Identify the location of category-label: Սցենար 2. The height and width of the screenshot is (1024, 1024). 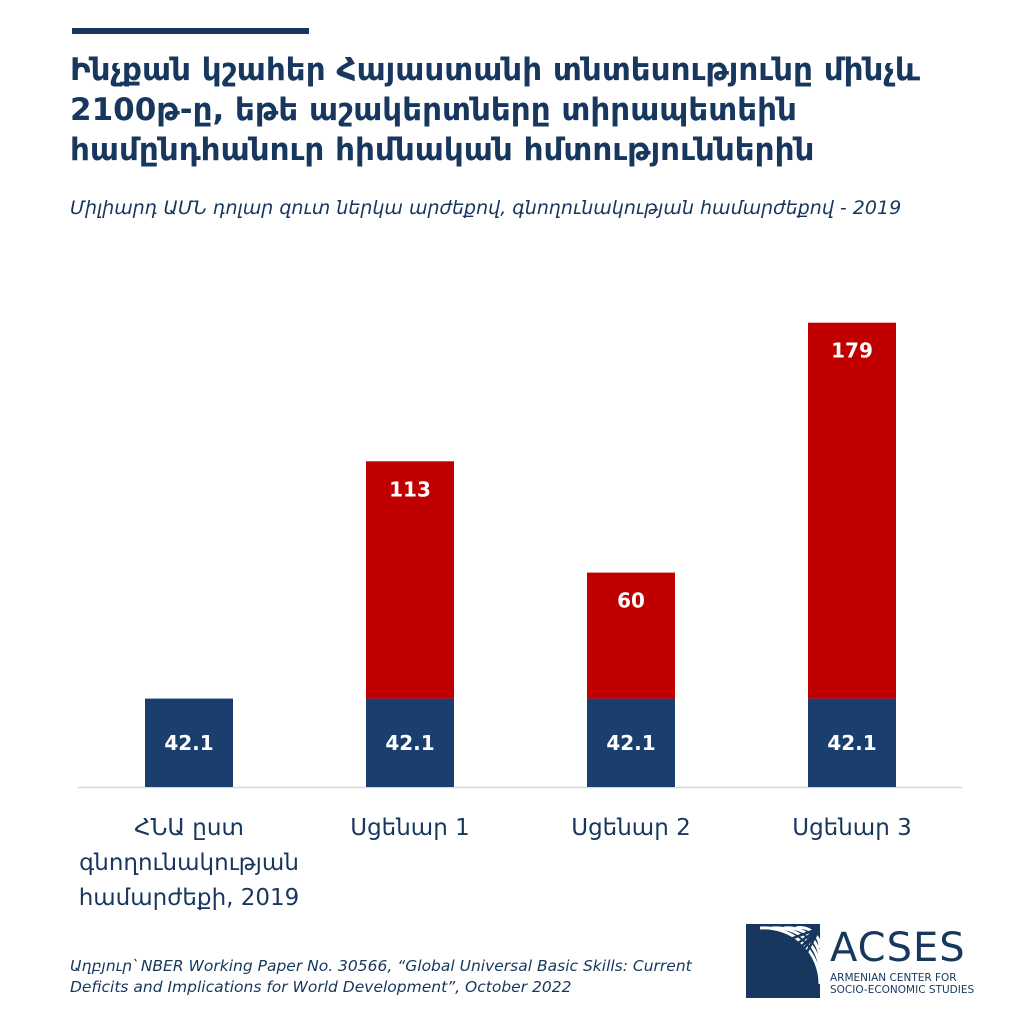
(630, 828).